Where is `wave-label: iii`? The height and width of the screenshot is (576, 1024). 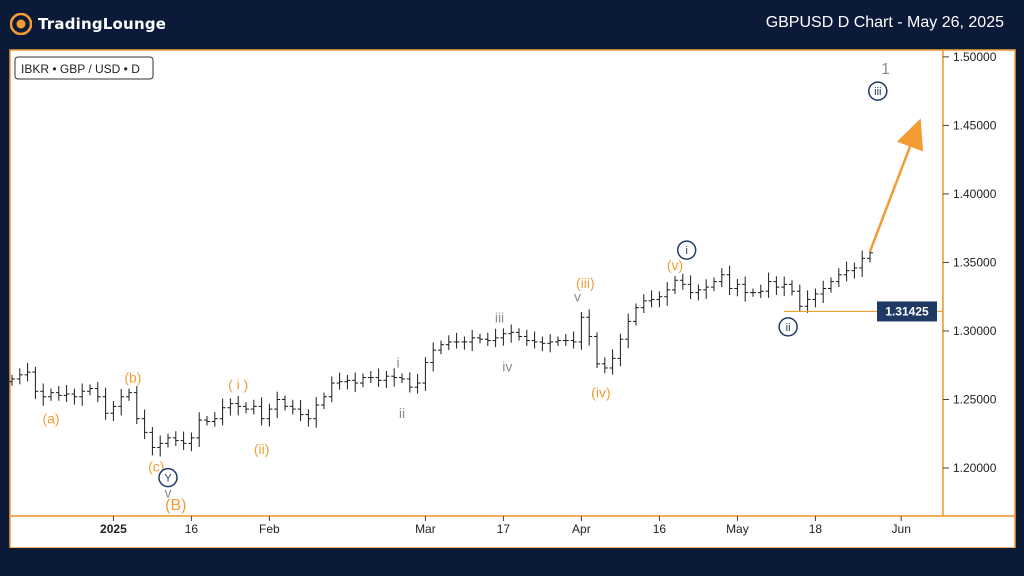
wave-label: iii is located at coordinates (877, 92).